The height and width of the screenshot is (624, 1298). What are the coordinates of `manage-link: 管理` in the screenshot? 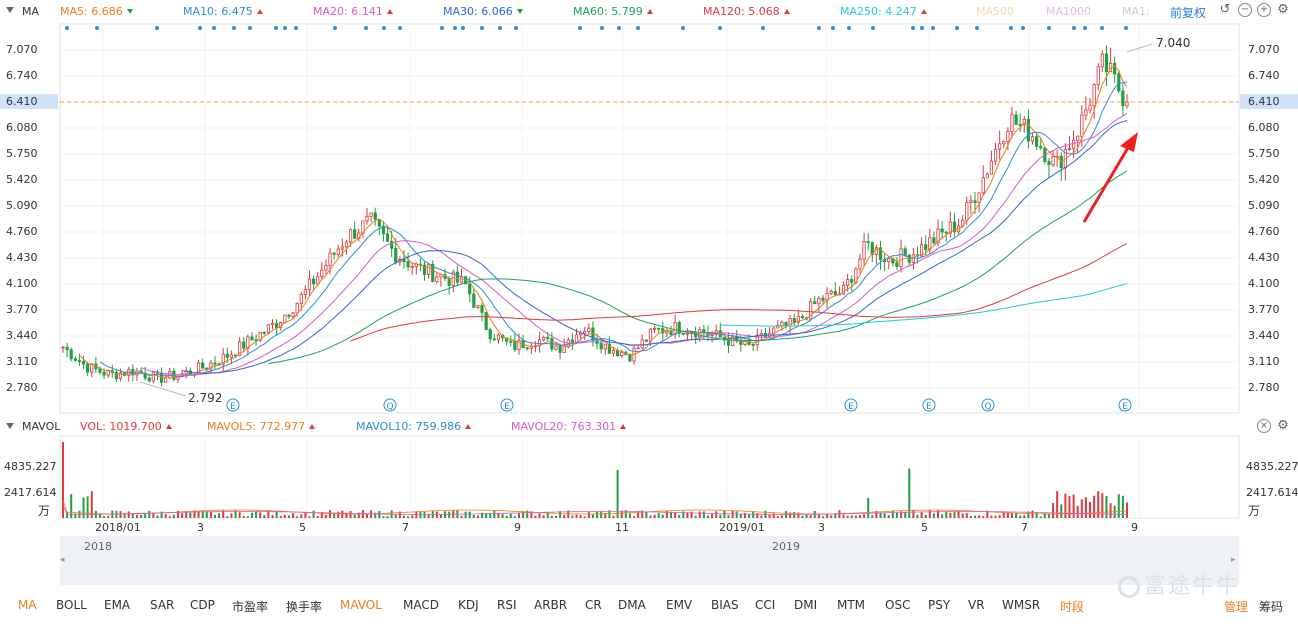 It's located at (1236, 607).